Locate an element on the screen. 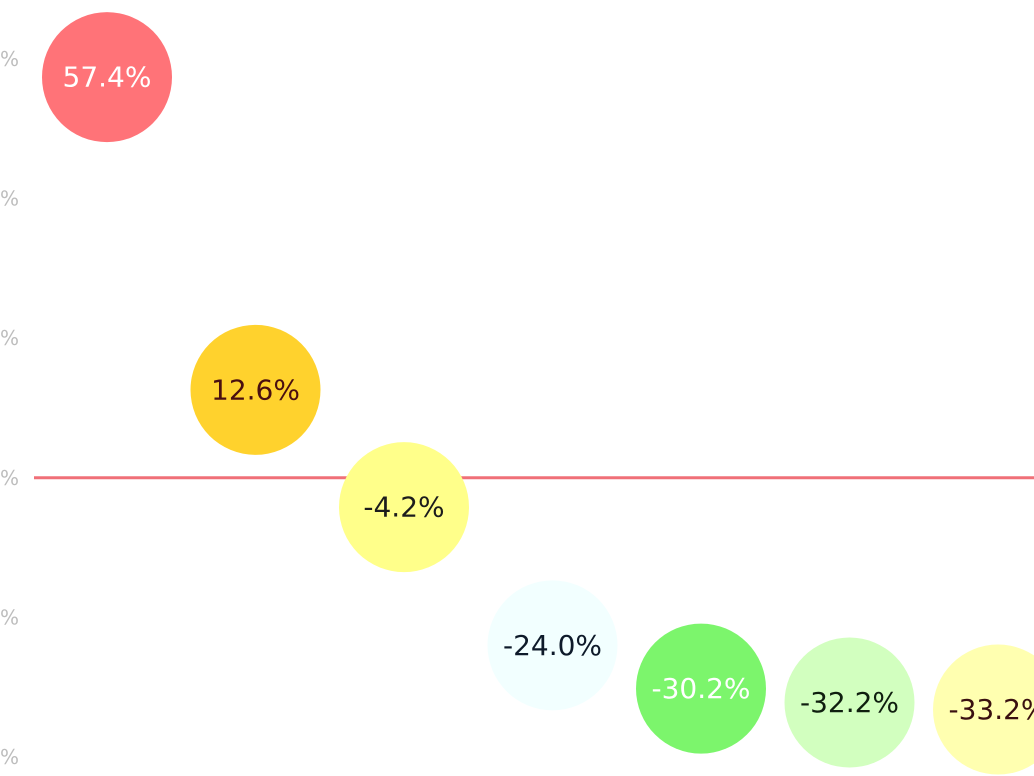  bubble-value-label: -32.2% is located at coordinates (849, 702).